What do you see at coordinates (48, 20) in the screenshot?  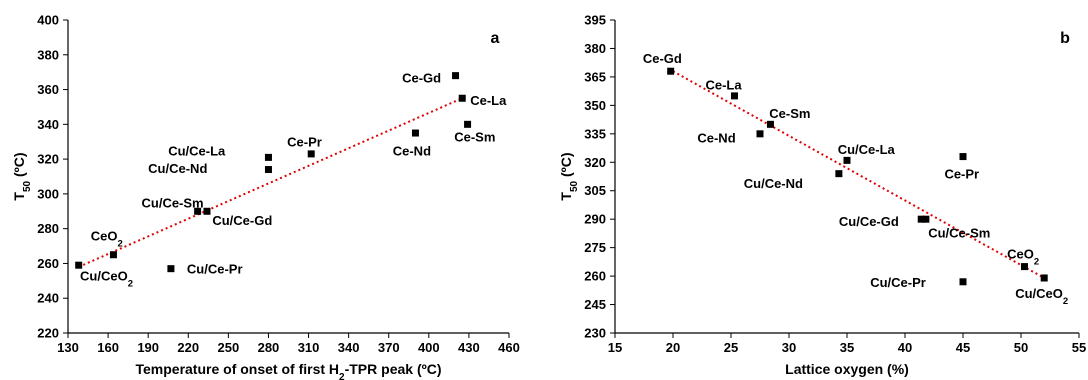 I see `y-tick-label: 400` at bounding box center [48, 20].